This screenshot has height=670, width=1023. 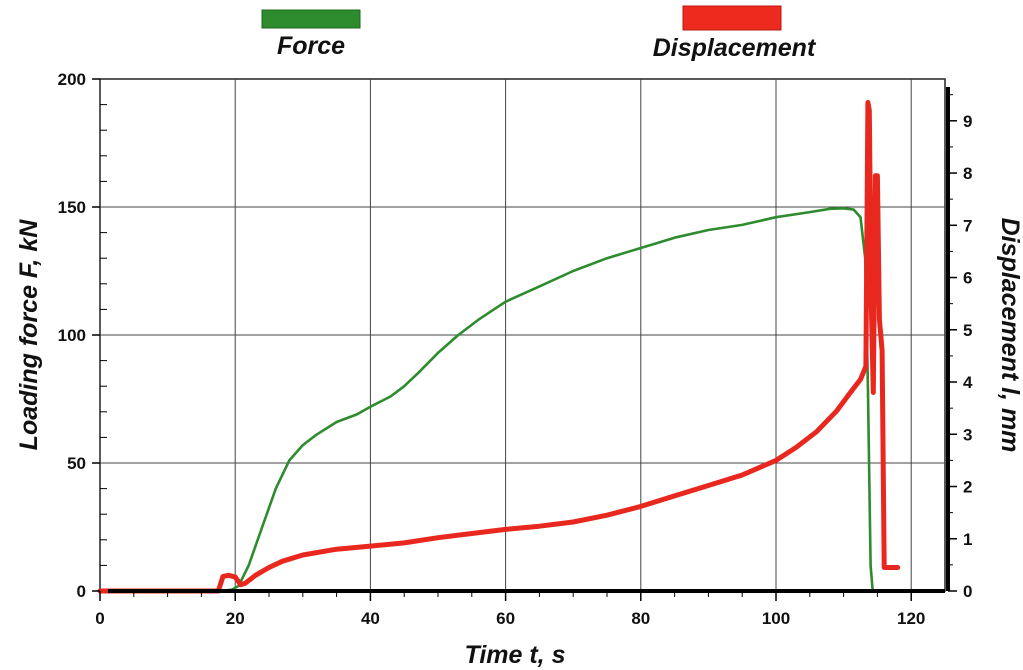 What do you see at coordinates (235, 618) in the screenshot?
I see `x-tick-label: 20` at bounding box center [235, 618].